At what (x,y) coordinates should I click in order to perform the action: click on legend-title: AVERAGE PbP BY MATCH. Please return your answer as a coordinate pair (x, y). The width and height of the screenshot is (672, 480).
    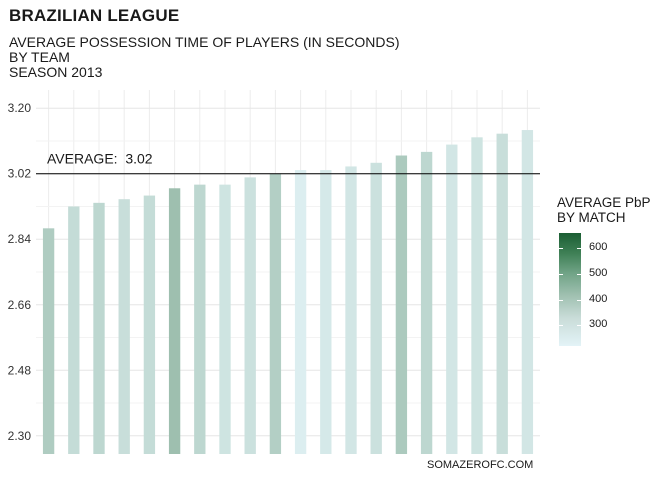
    Looking at the image, I should click on (604, 210).